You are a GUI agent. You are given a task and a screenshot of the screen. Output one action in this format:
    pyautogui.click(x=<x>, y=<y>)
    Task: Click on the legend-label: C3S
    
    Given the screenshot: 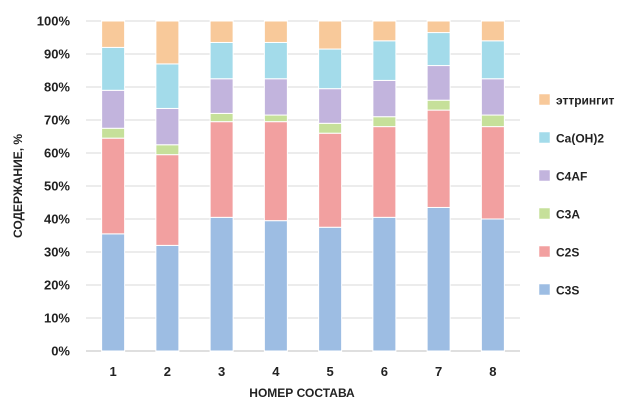 What is the action you would take?
    pyautogui.click(x=567, y=291)
    